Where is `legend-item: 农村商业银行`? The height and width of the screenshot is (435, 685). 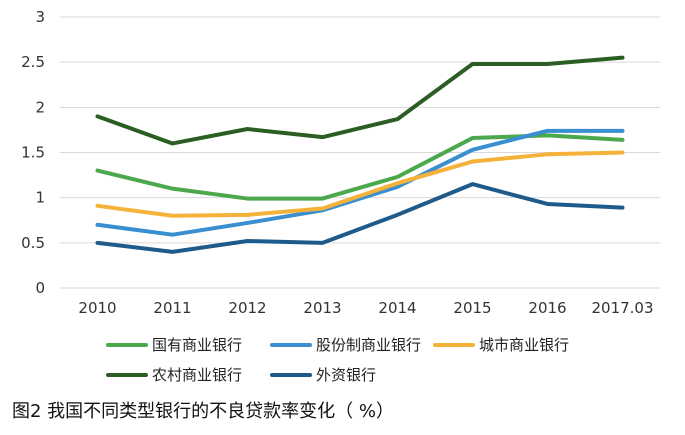 legend-item: 农村商业银行 is located at coordinates (174, 375).